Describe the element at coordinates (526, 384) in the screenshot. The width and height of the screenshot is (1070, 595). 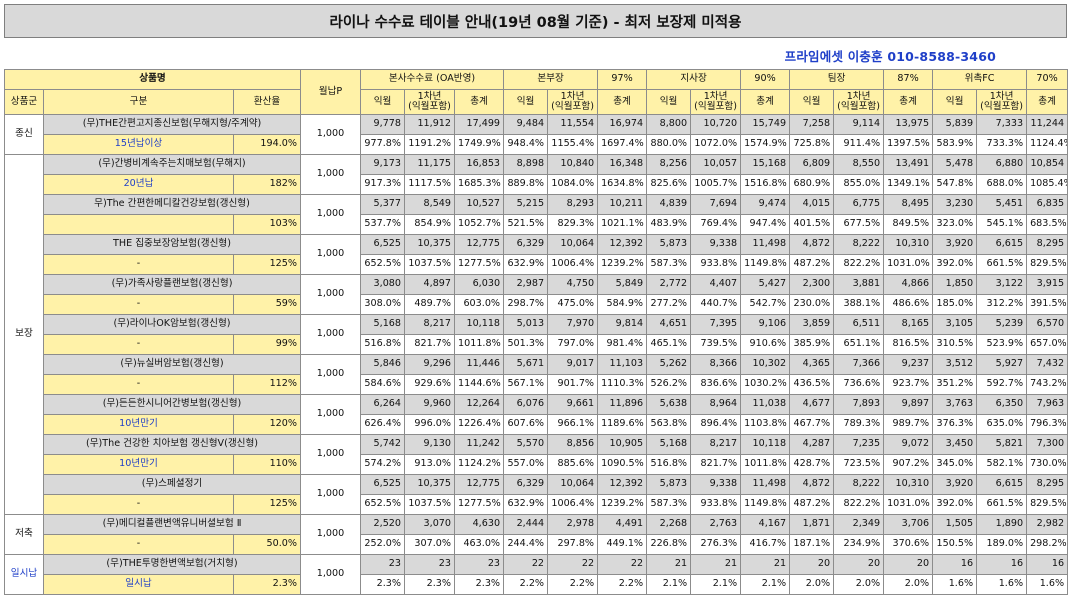
I see `commission-percent: 567.1%` at that location.